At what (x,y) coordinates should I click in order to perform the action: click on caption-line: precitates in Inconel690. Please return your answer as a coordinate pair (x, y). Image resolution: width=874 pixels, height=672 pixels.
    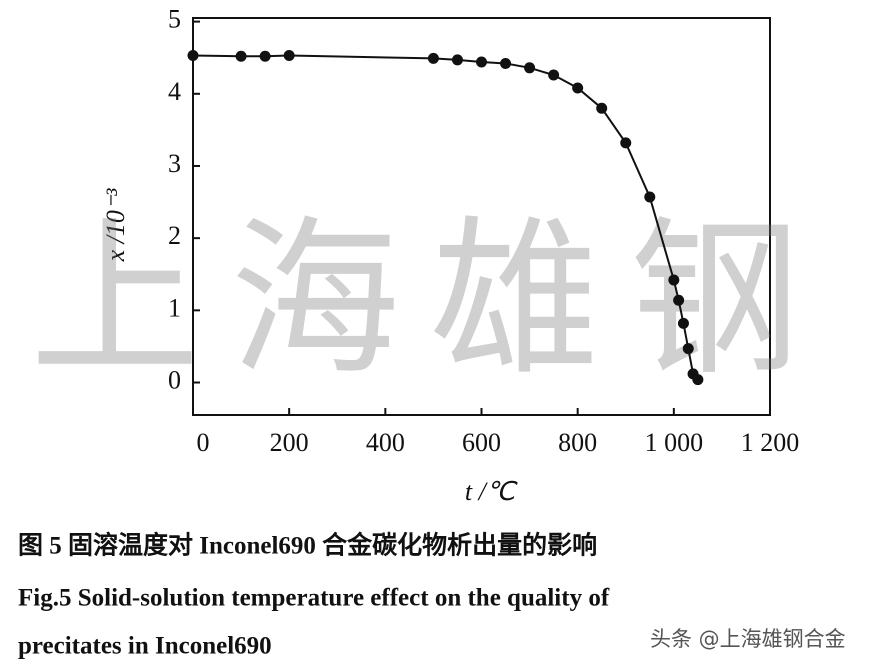
    Looking at the image, I should click on (145, 646).